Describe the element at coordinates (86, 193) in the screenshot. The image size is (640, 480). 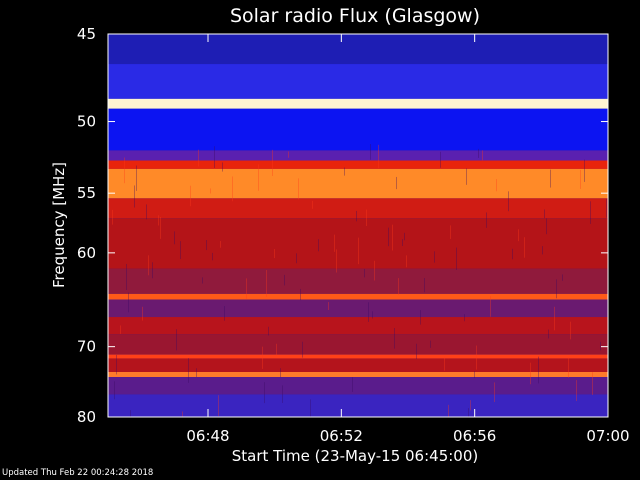
I see `y-tick-label: 55` at that location.